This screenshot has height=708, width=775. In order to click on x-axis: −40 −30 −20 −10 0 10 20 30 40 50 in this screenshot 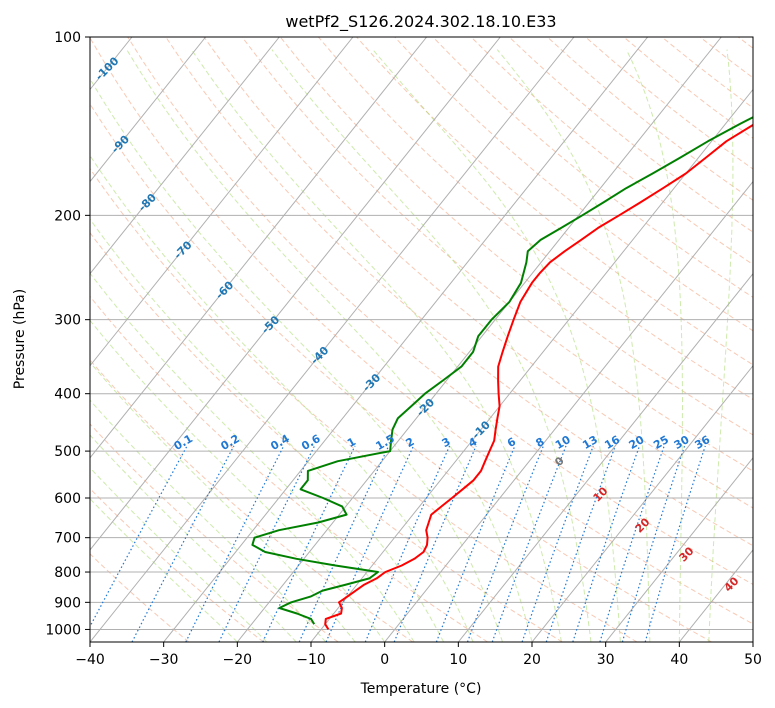, I will do `click(418, 655)`.